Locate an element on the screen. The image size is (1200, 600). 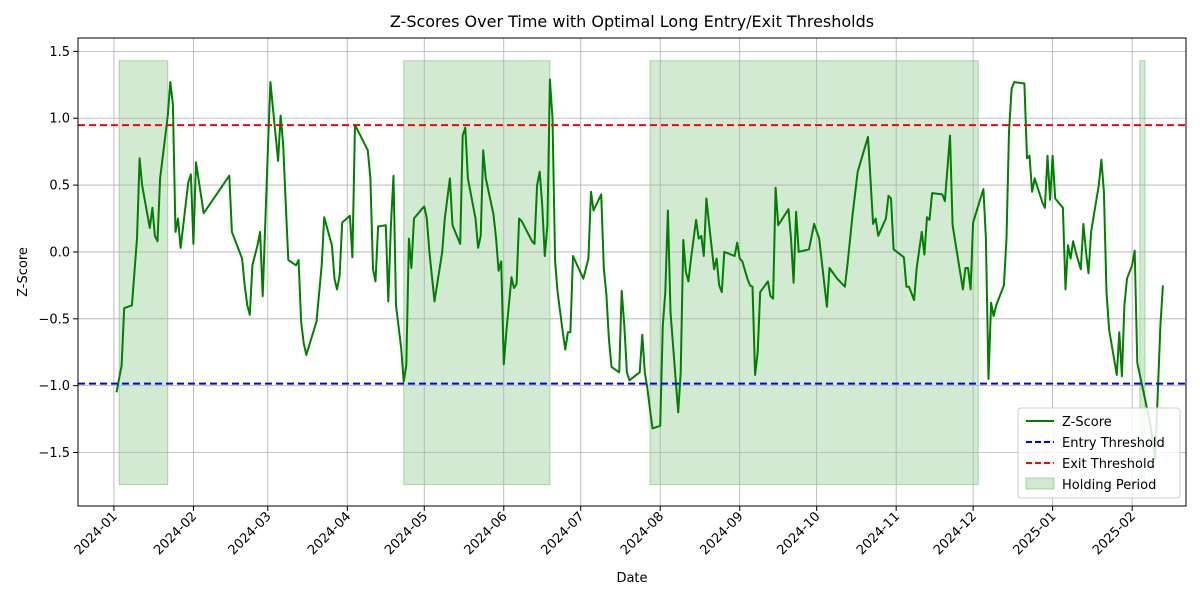
x-axis-title: Date is located at coordinates (631, 578).